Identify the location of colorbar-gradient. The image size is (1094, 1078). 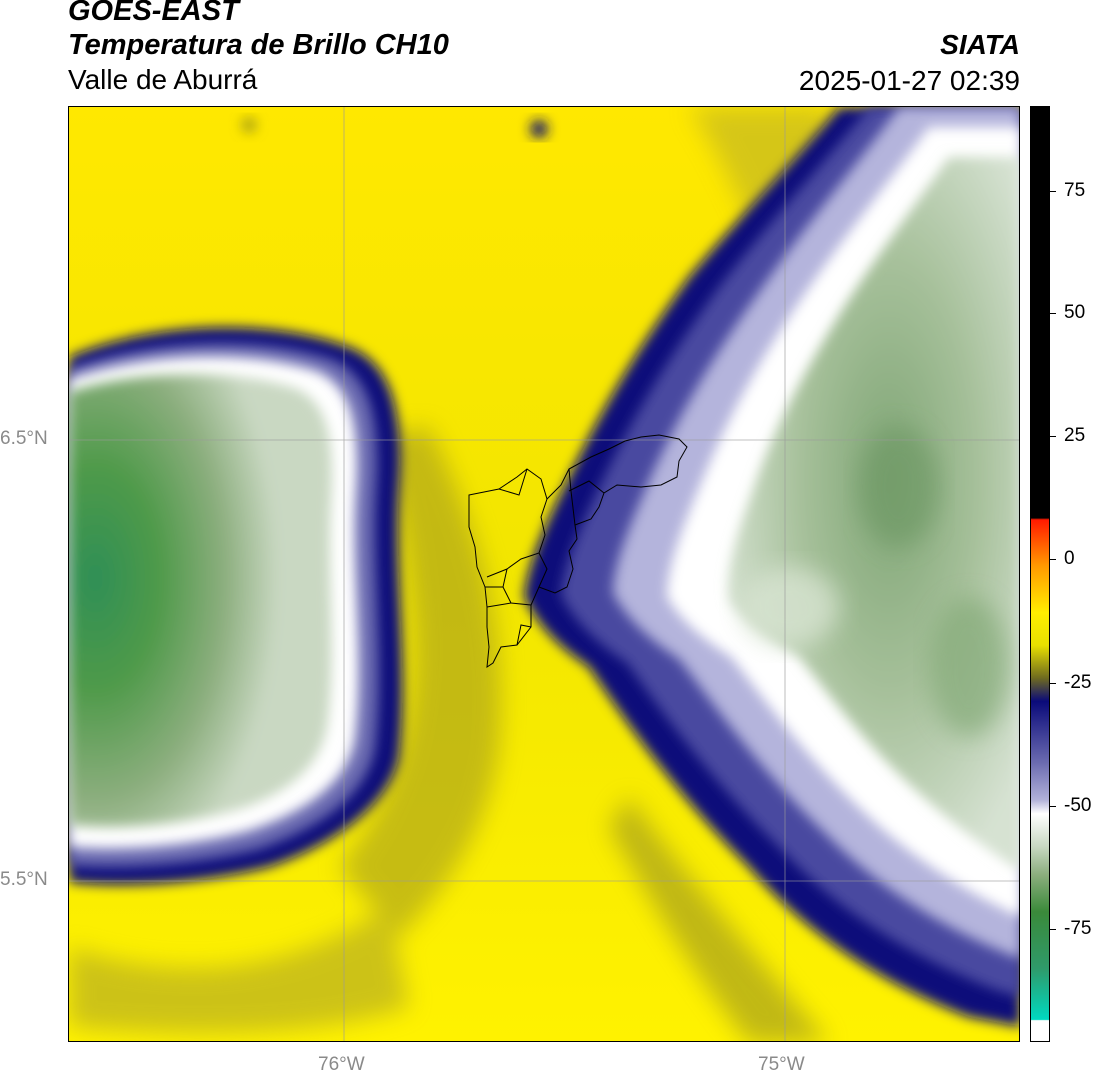
(1040, 574).